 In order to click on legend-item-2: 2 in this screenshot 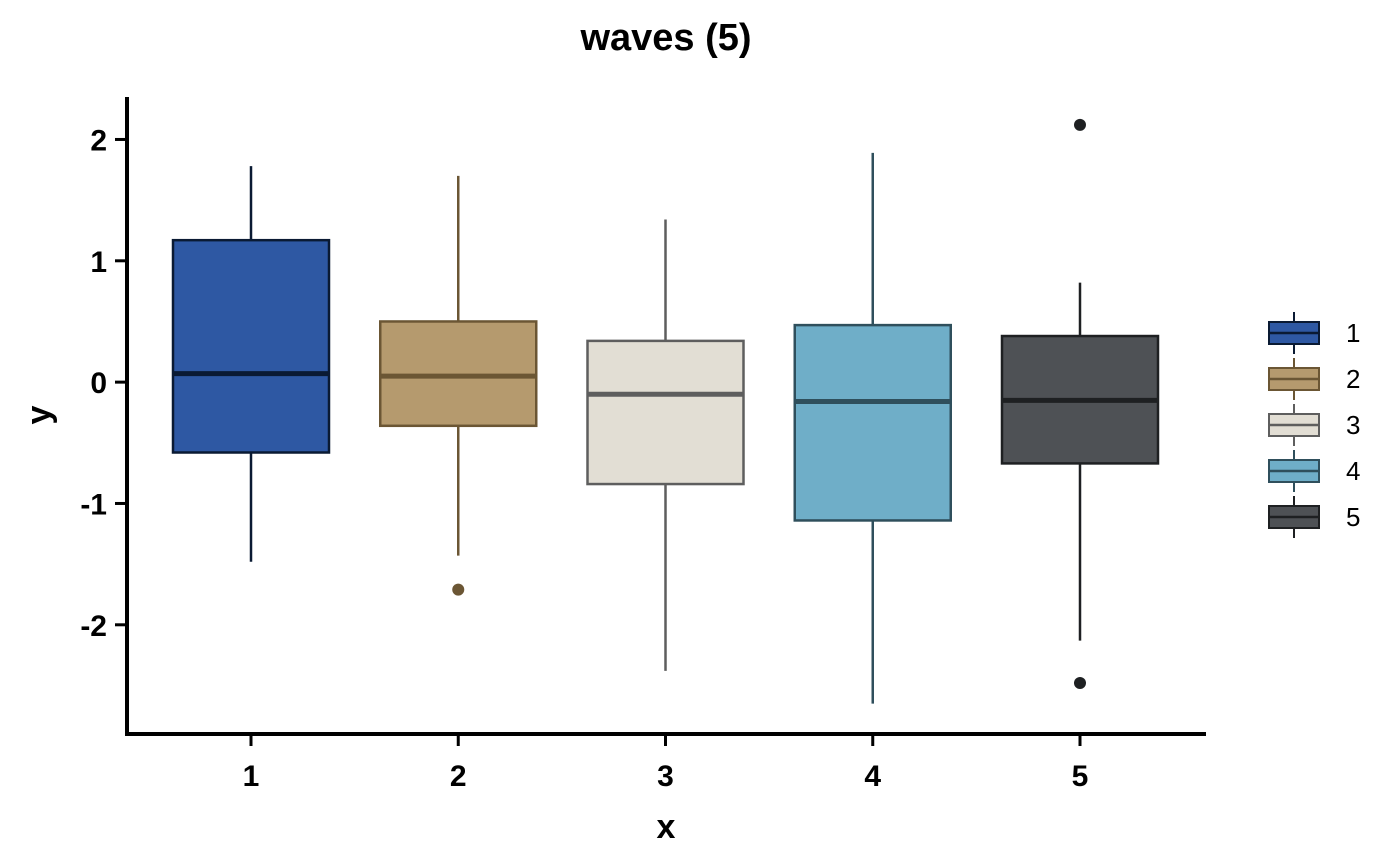, I will do `click(1314, 379)`.